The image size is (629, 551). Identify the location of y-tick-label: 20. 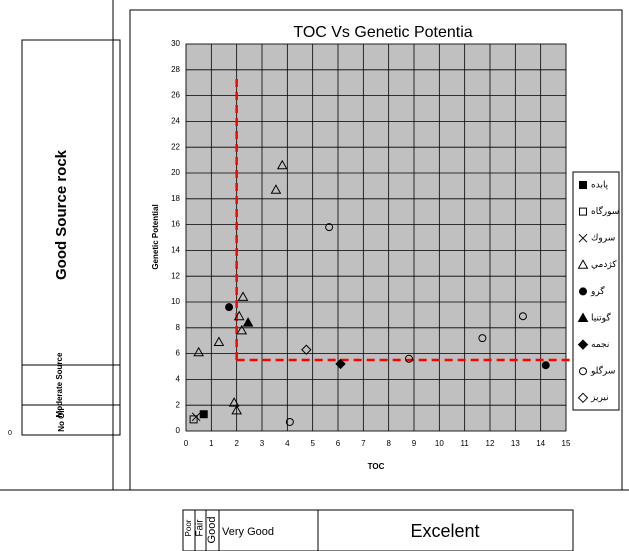
(175, 172).